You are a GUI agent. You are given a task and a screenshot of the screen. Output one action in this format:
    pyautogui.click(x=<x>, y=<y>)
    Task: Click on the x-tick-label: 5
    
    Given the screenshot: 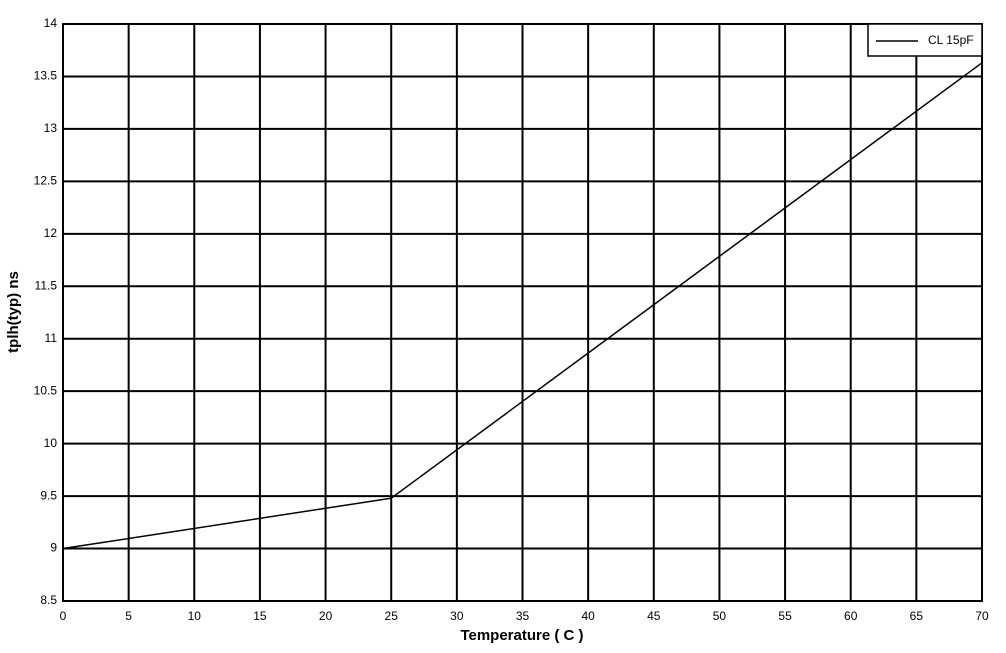 What is the action you would take?
    pyautogui.click(x=128, y=616)
    